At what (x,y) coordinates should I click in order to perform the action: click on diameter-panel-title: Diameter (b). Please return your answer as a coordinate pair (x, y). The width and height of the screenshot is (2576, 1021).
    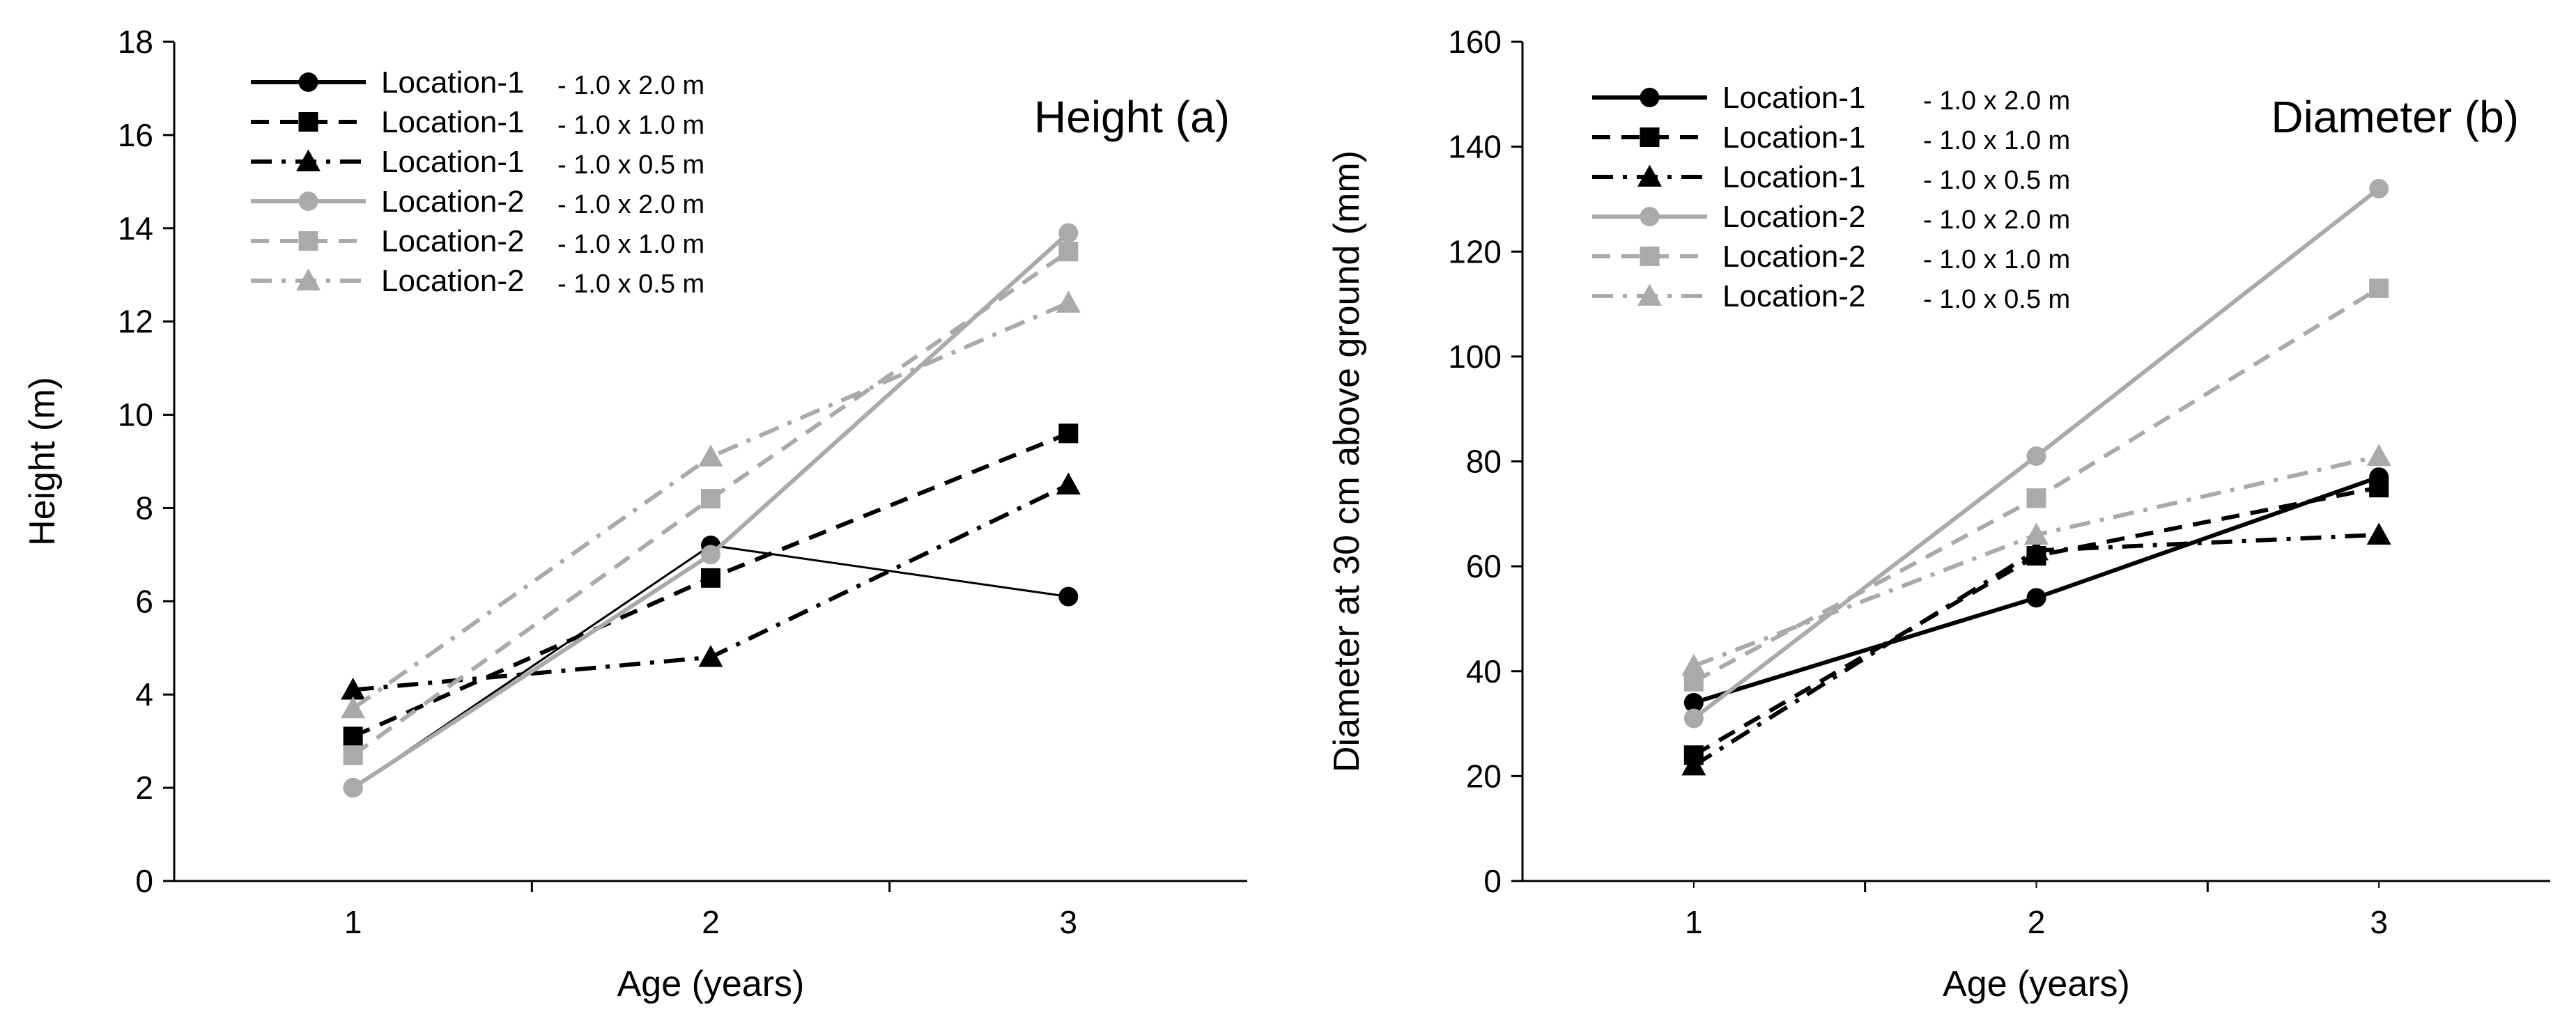
    Looking at the image, I should click on (2395, 117).